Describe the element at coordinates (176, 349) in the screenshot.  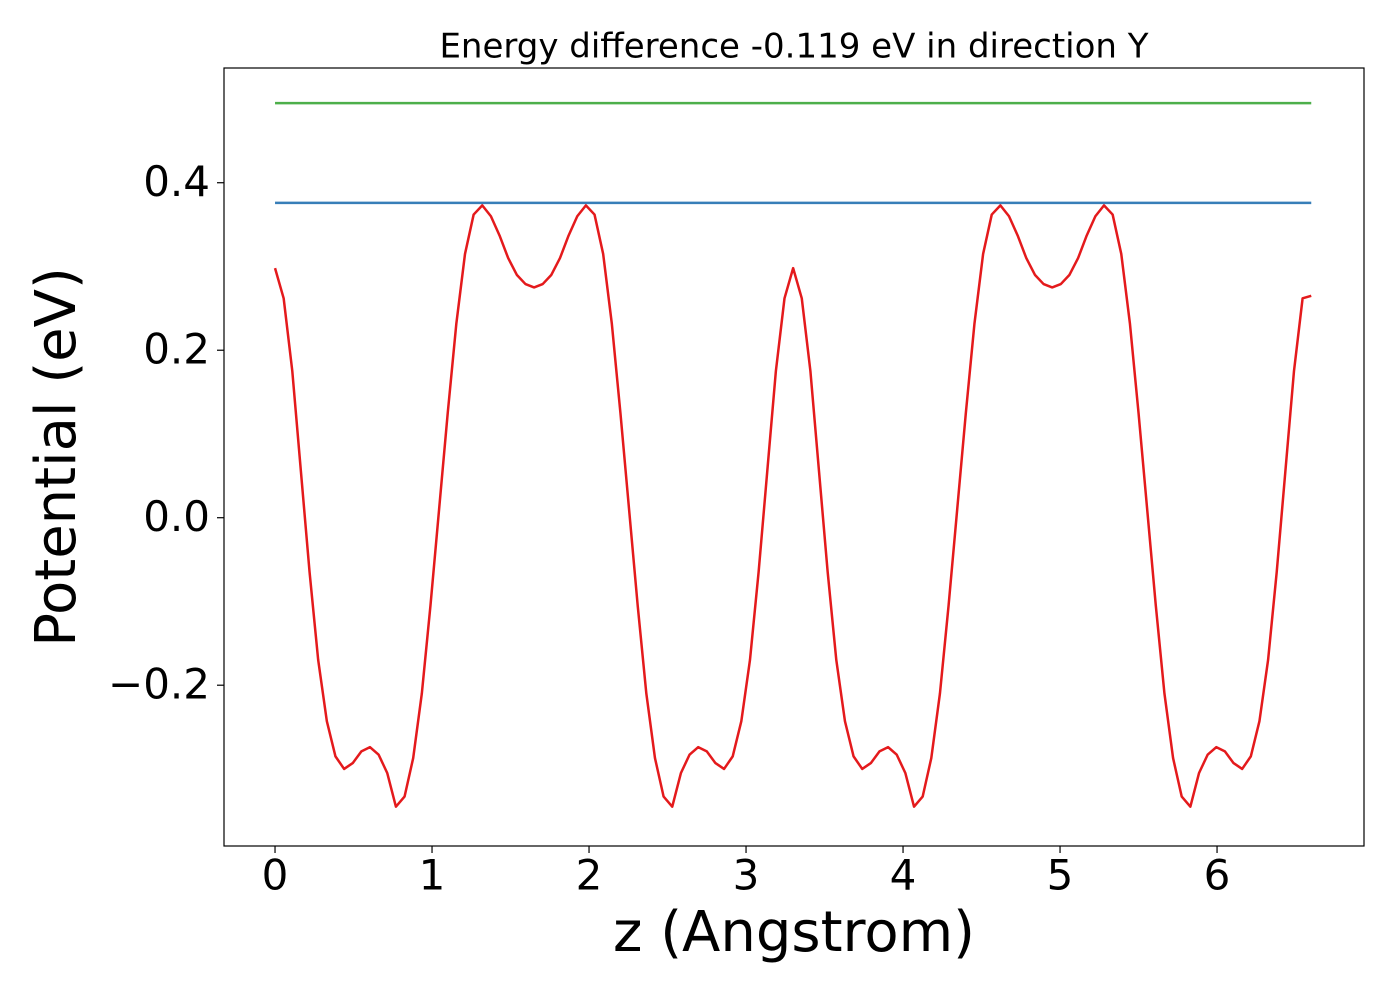
I see `y-tick-label: 0.2` at that location.